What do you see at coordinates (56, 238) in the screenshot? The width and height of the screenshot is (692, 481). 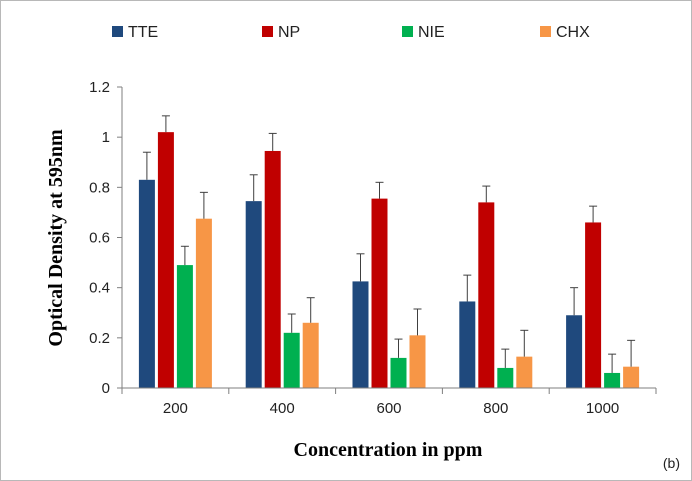 I see `y-axis-title: Optical Density at 595nm` at bounding box center [56, 238].